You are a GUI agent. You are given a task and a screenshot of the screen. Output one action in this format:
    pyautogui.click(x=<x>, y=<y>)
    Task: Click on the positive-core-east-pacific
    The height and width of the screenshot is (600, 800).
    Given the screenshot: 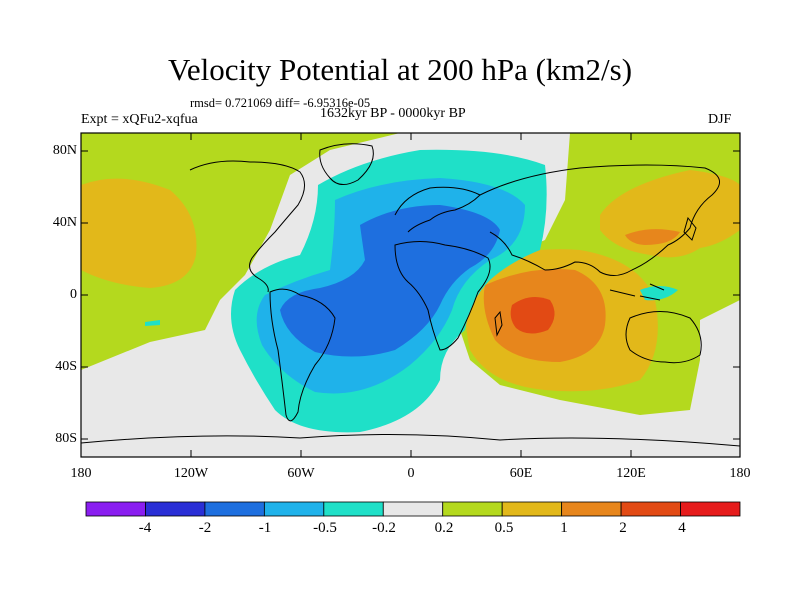 What is the action you would take?
    pyautogui.click(x=139, y=233)
    